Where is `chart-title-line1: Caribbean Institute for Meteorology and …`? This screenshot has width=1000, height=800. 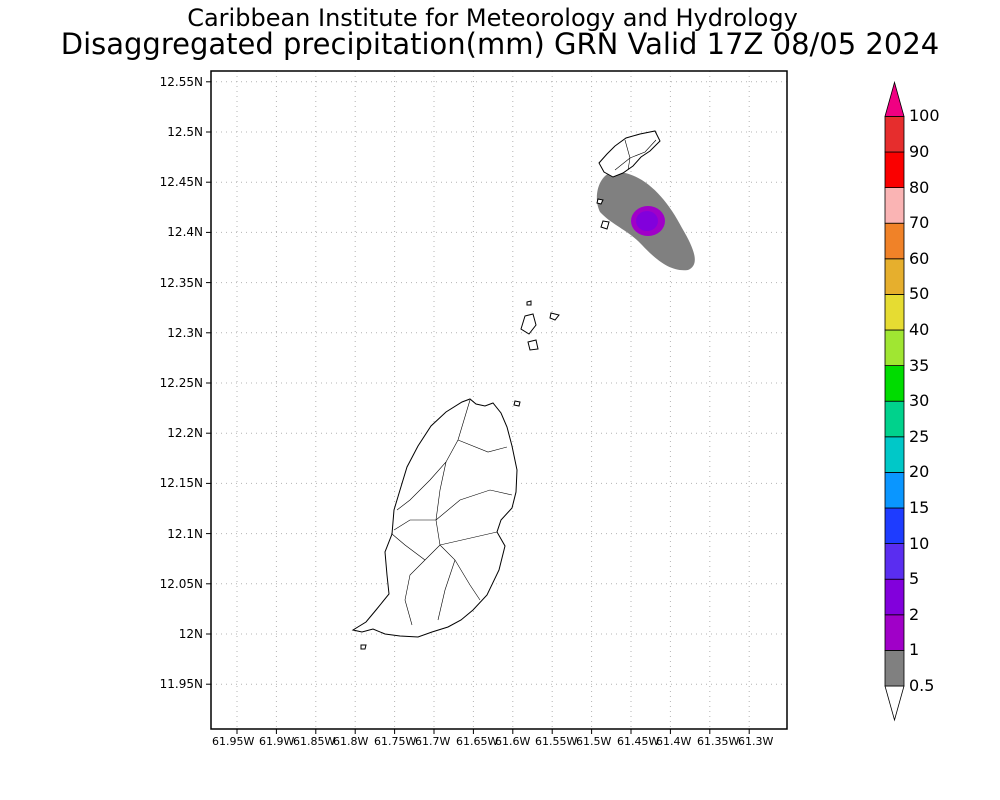 chart-title-line1: Caribbean Institute for Meteorology and … is located at coordinates (492, 18).